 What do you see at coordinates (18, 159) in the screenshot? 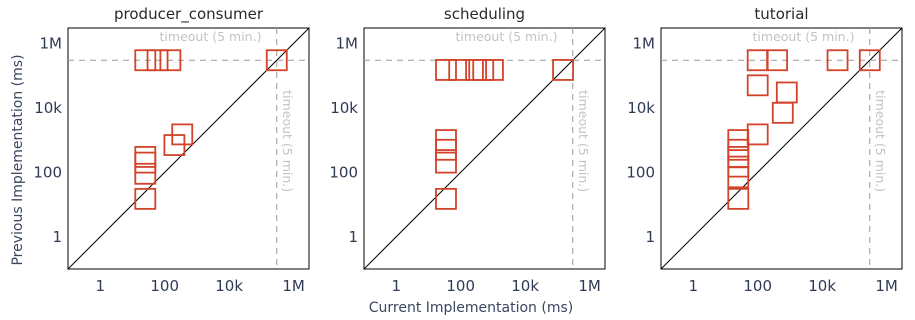
I see `y-axis-label: Previous Implementation (ms)` at bounding box center [18, 159].